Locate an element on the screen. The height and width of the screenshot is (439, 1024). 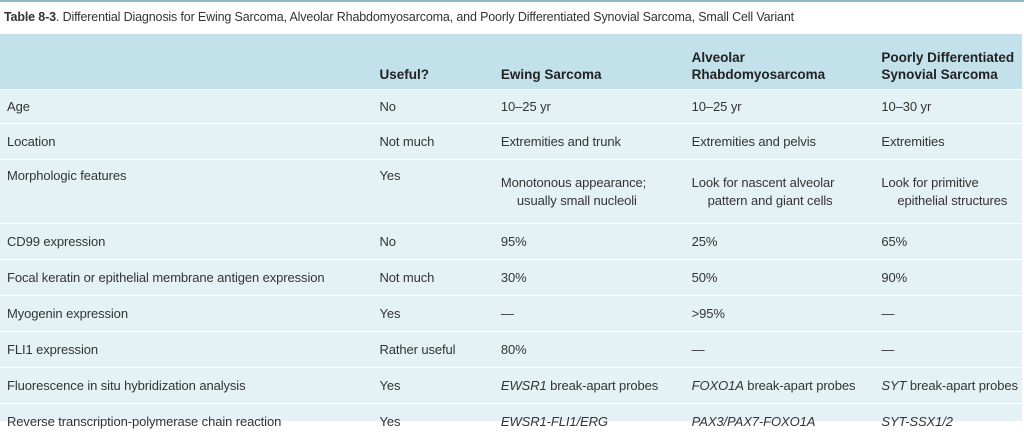
alveolar-cell: — is located at coordinates (780, 350).